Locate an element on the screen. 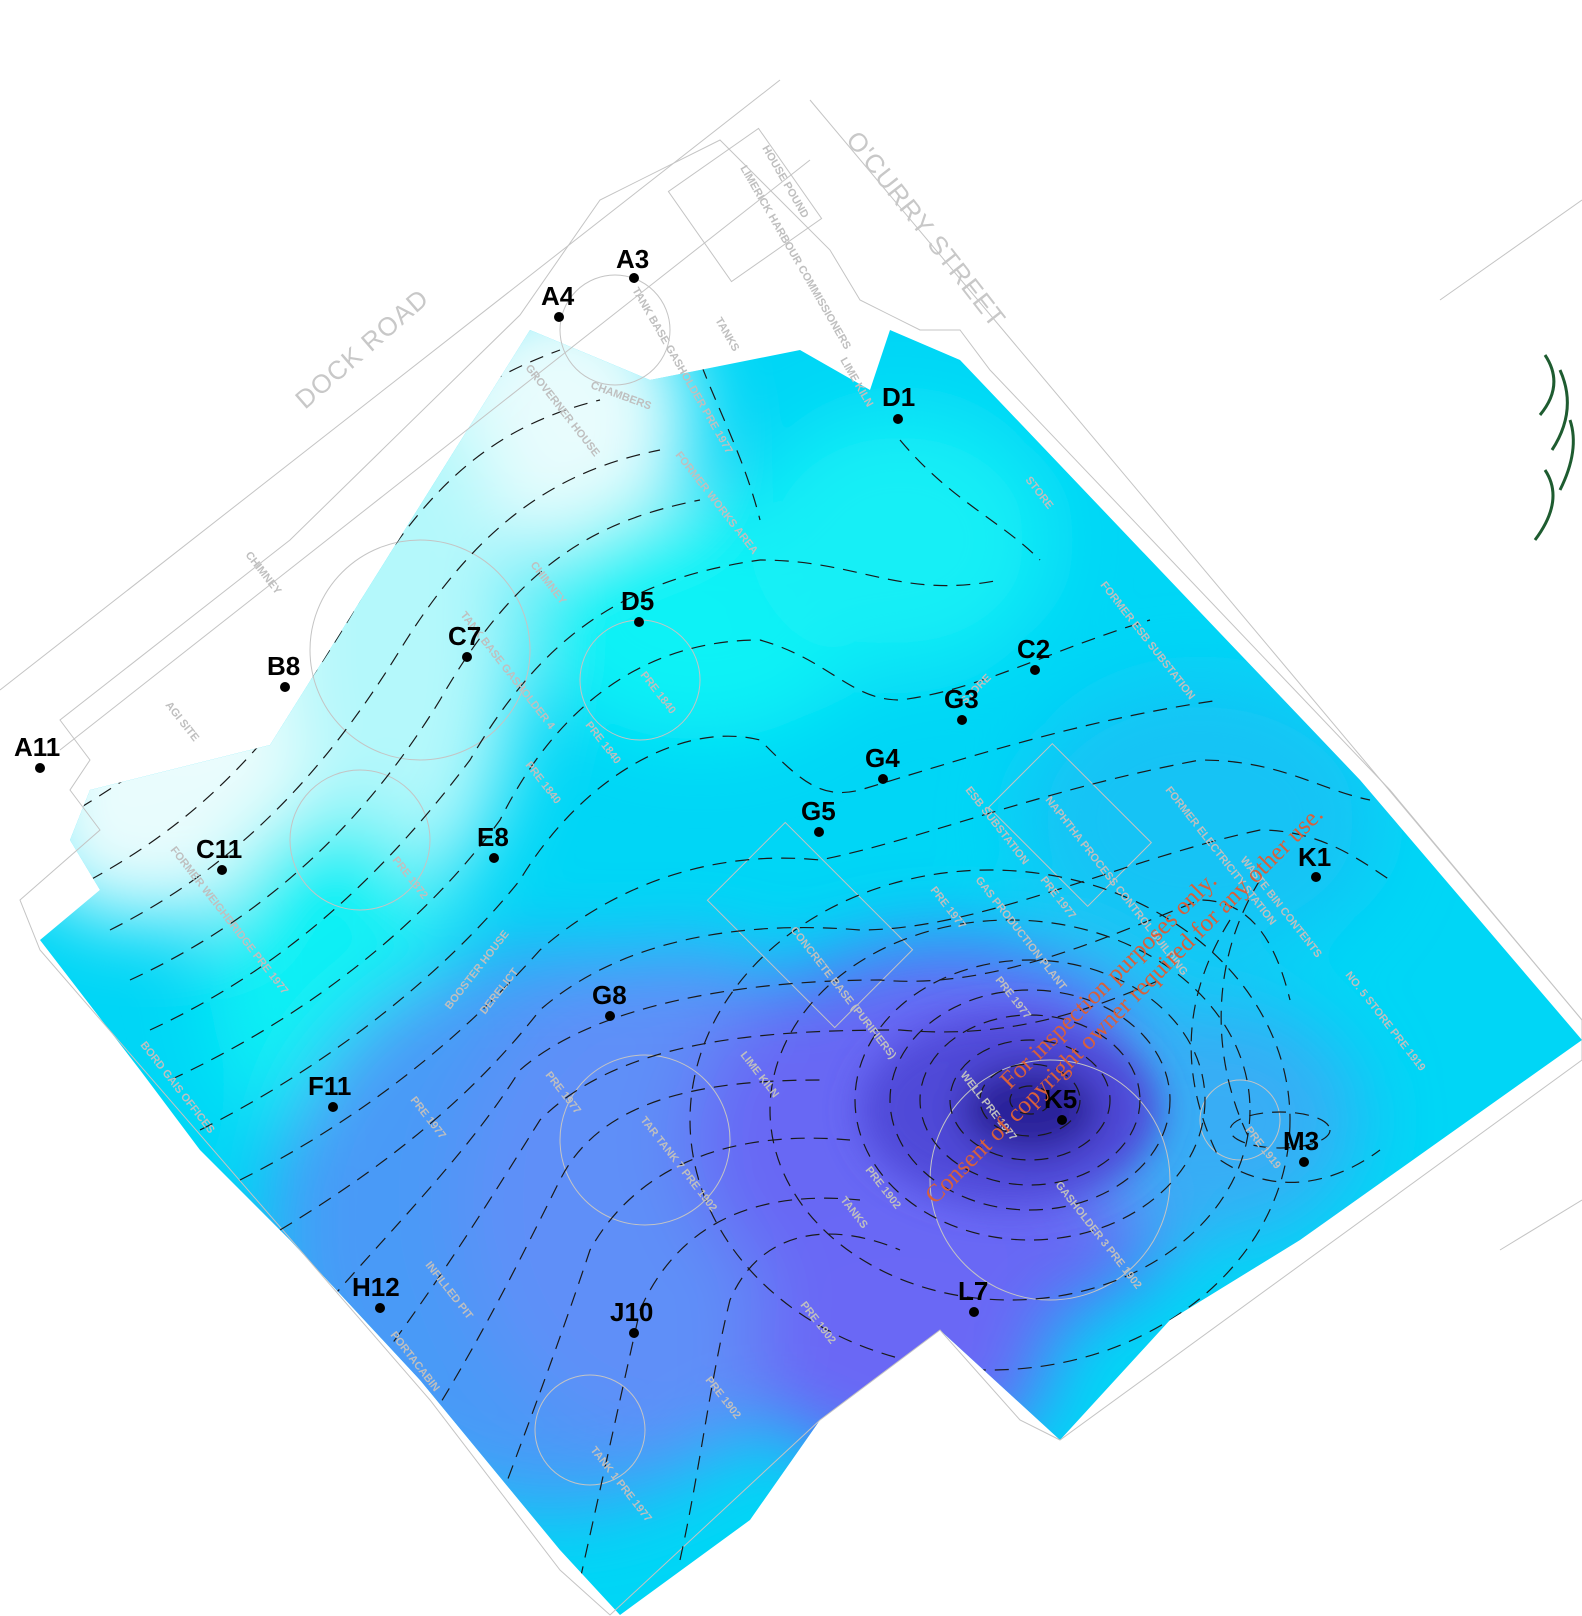  borehole-f11: F11 is located at coordinates (329, 1091).